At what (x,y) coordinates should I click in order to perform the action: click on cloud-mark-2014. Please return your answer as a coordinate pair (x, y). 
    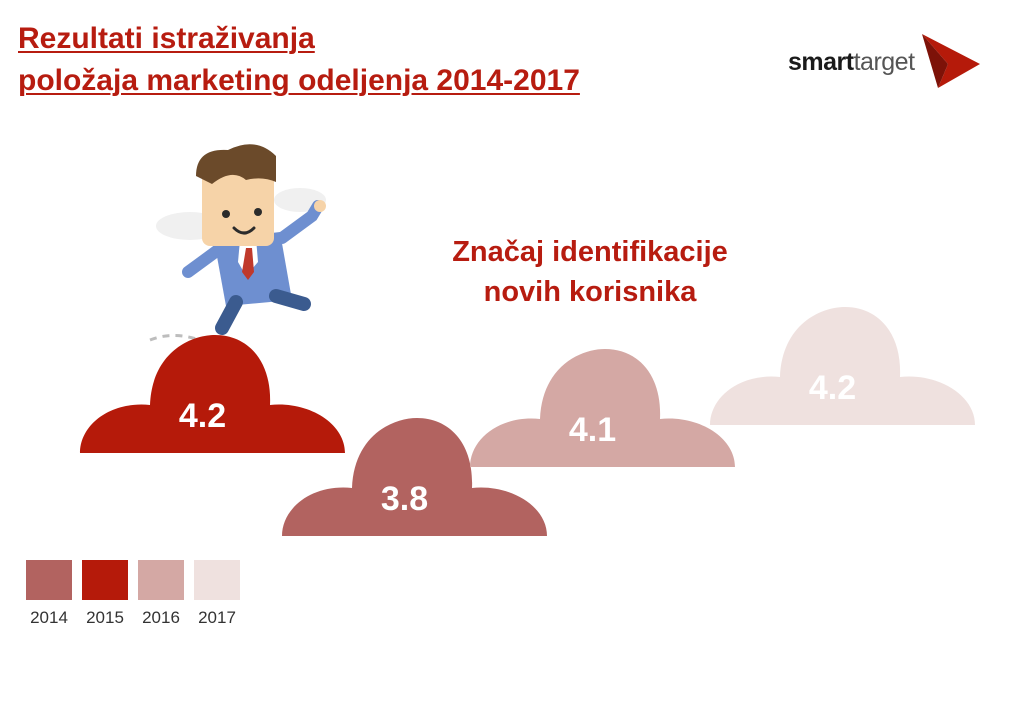
    Looking at the image, I should click on (414, 477).